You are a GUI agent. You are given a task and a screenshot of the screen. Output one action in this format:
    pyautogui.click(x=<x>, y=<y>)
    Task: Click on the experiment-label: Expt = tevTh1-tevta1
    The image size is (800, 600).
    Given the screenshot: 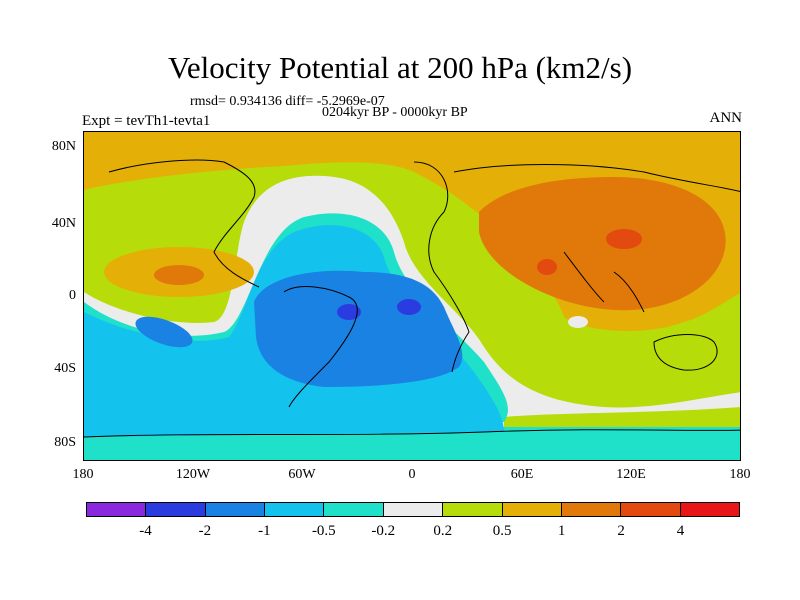 What is the action you would take?
    pyautogui.click(x=146, y=121)
    